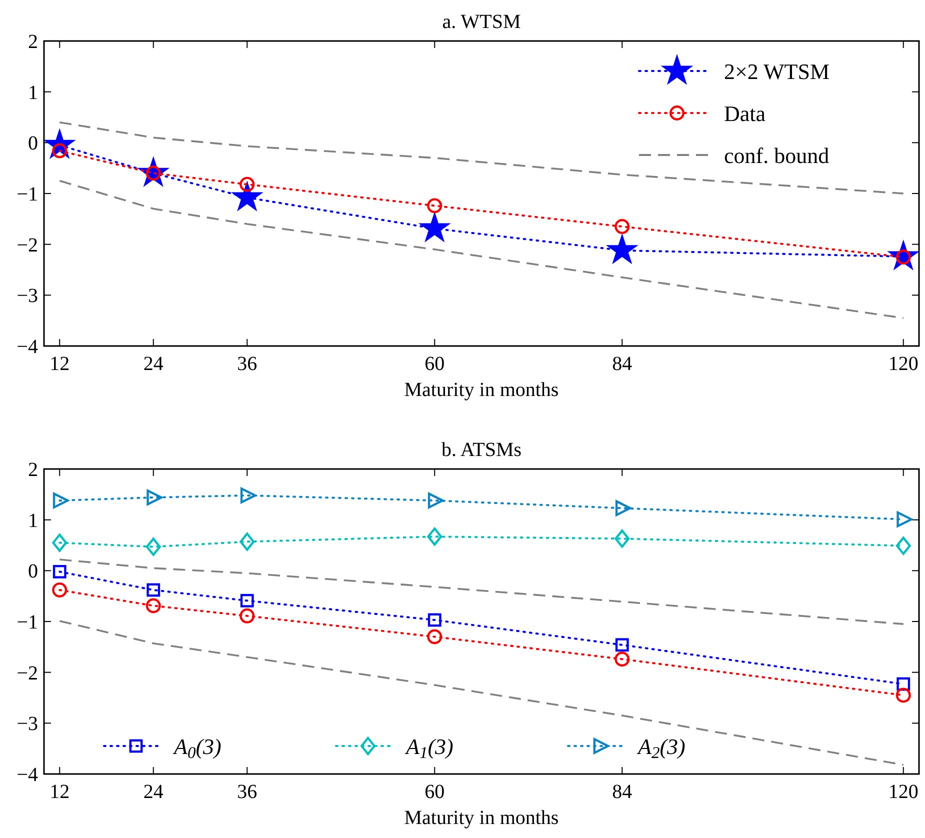 The image size is (925, 838). Describe the element at coordinates (429, 748) in the screenshot. I see `legend-label: A$_{1}$(3)` at that location.